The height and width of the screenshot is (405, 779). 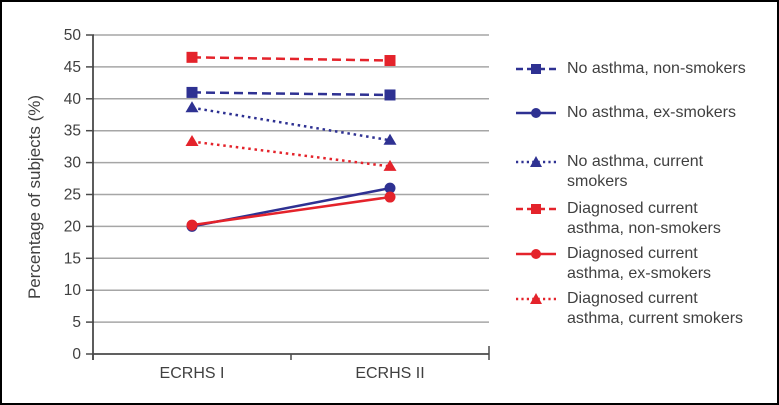 I want to click on x-category-label: ECRHS I, so click(x=192, y=373).